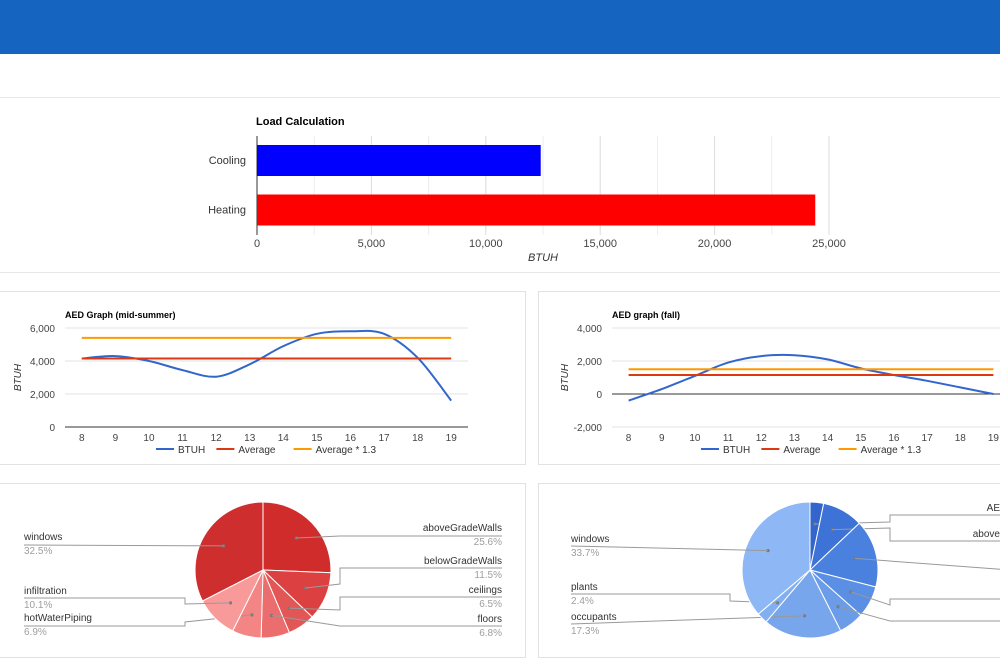 The width and height of the screenshot is (1000, 670). I want to click on pie-slice-unlabeled, so click(844, 555).